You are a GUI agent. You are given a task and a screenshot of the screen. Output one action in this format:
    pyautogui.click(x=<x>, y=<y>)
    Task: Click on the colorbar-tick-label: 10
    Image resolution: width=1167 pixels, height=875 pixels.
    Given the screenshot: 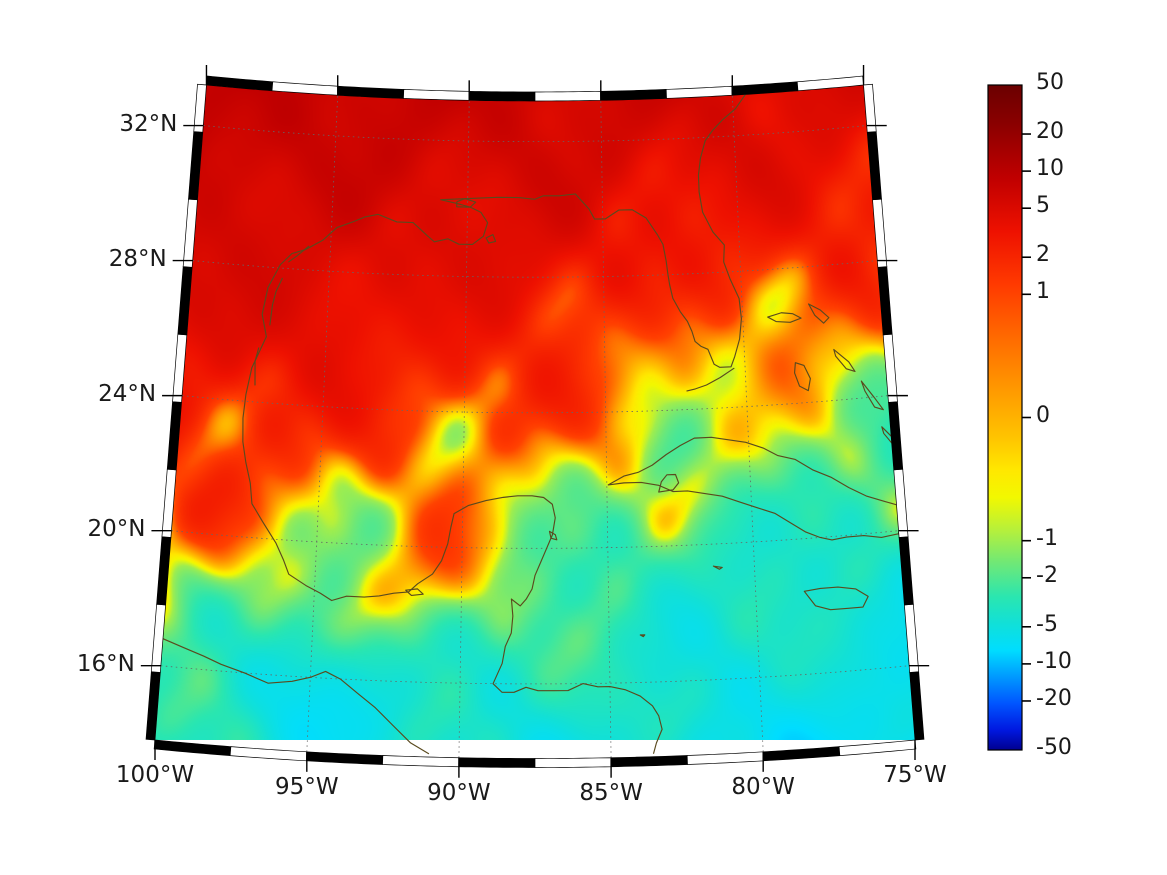 What is the action you would take?
    pyautogui.click(x=1050, y=169)
    